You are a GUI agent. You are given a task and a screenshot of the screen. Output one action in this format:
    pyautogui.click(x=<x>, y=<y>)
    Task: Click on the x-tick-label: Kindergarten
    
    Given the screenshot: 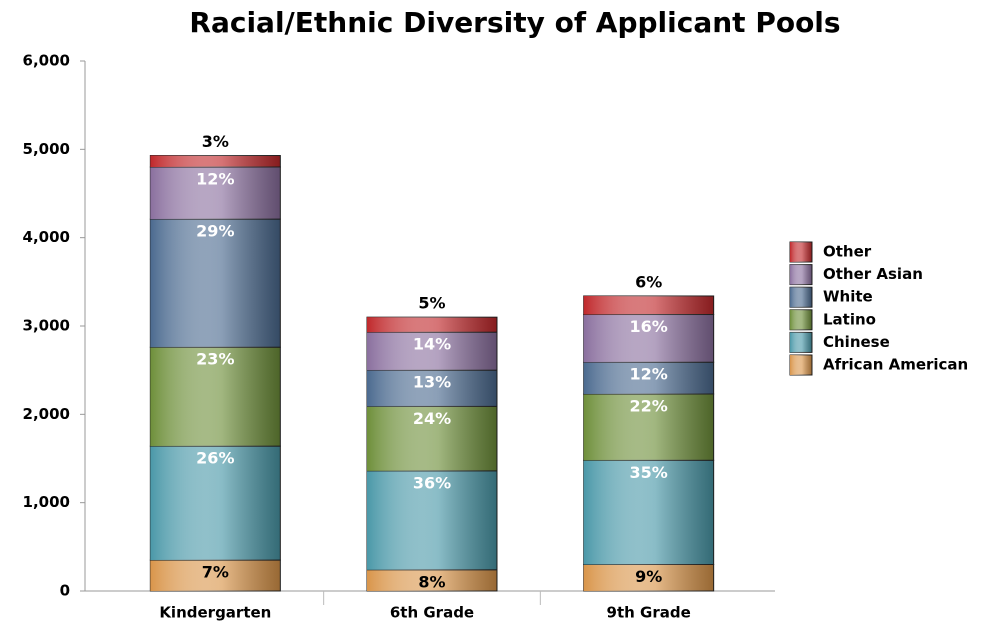 What is the action you would take?
    pyautogui.click(x=215, y=612)
    